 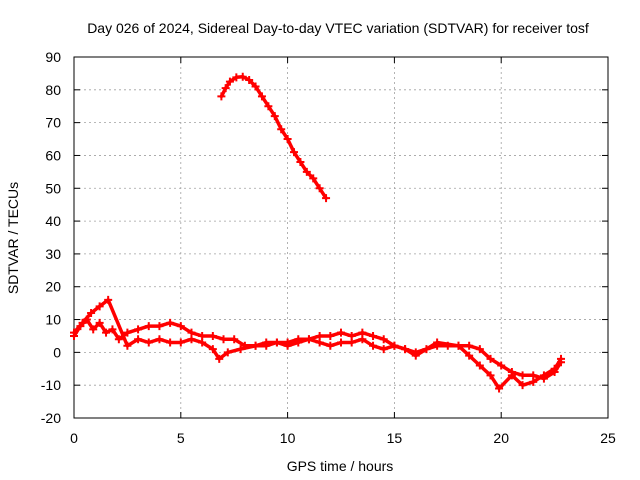 I want to click on x-tick-label: 5, so click(x=181, y=438).